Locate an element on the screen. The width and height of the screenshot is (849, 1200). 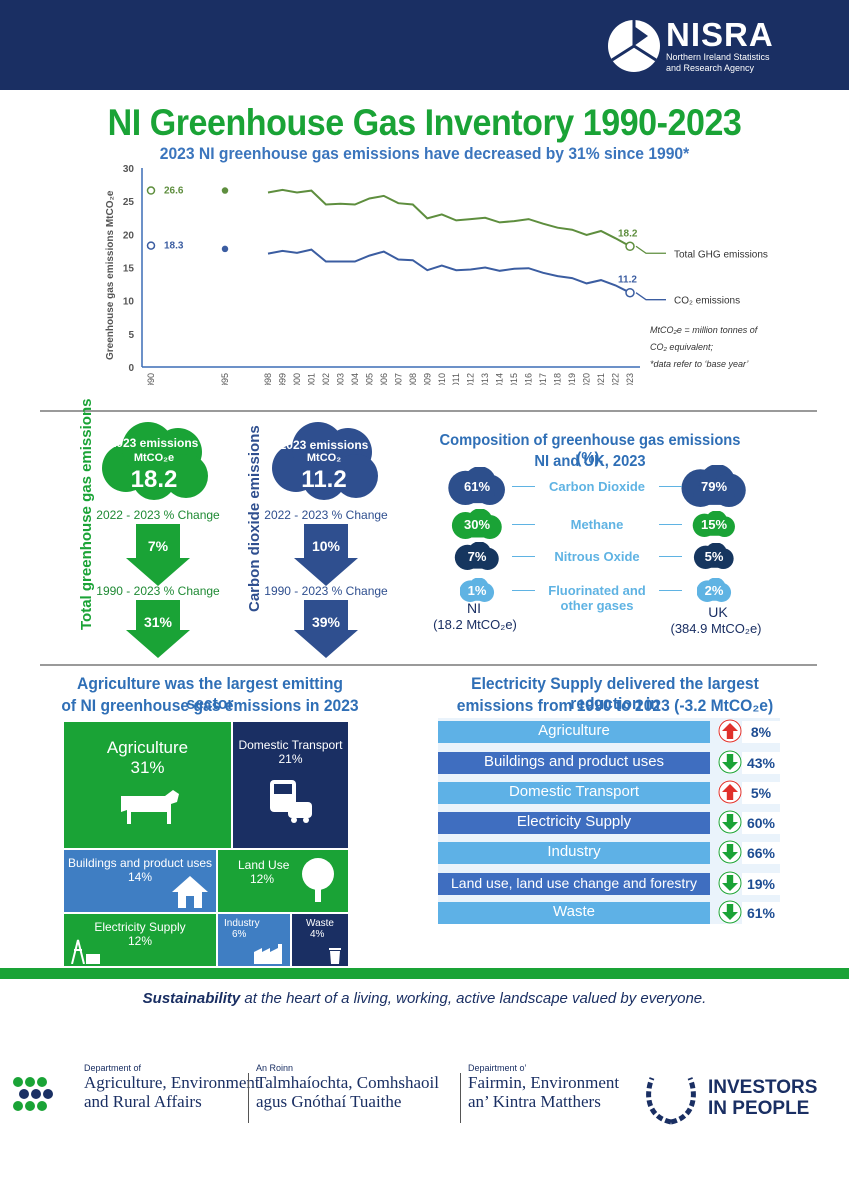
treemap-waste-name: Waste is located at coordinates (320, 923).